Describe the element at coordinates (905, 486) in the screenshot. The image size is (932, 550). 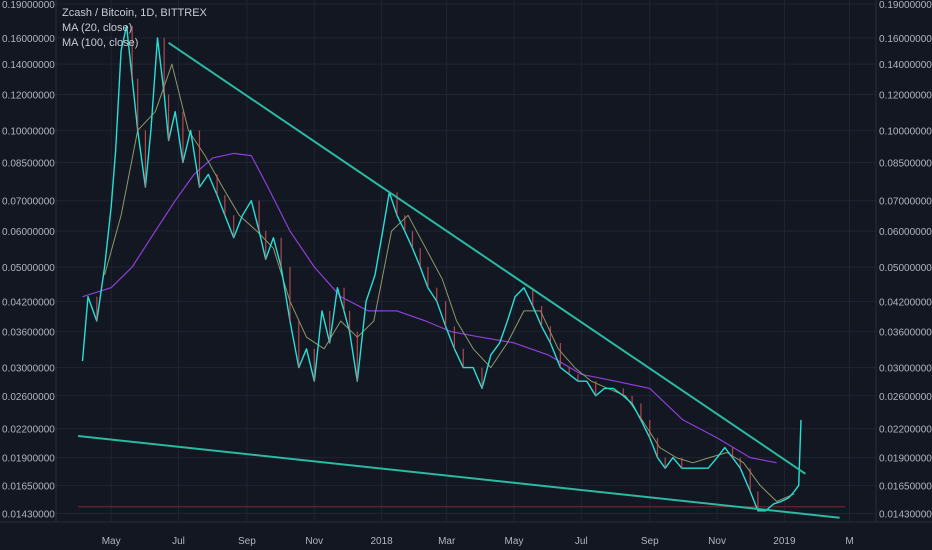
I see `y-tick-label-right: 0.01650000` at that location.